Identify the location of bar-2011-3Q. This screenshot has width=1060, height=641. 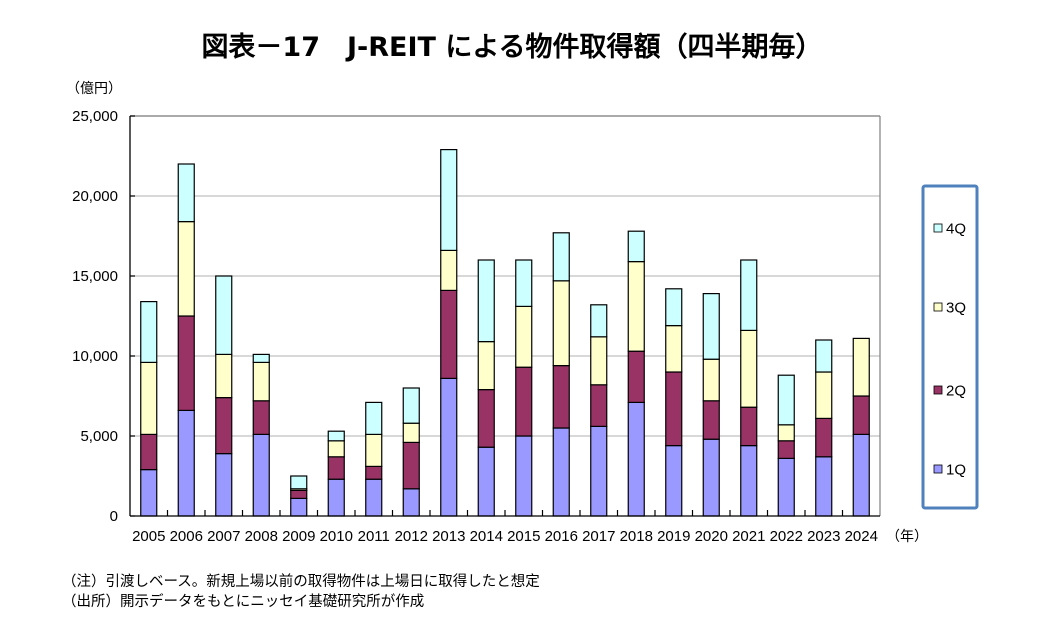
(374, 450).